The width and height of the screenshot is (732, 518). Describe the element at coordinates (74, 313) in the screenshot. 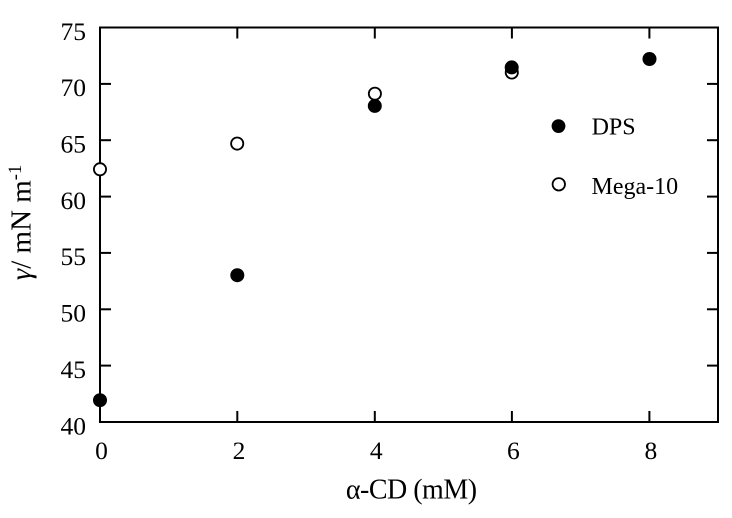

I see `svg-text: 50` at that location.